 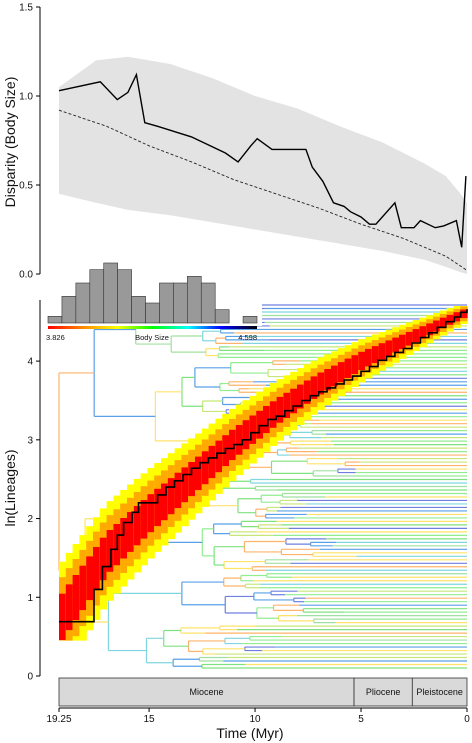 What do you see at coordinates (58, 719) in the screenshot?
I see `ltt-x-tick-label: 19.25` at bounding box center [58, 719].